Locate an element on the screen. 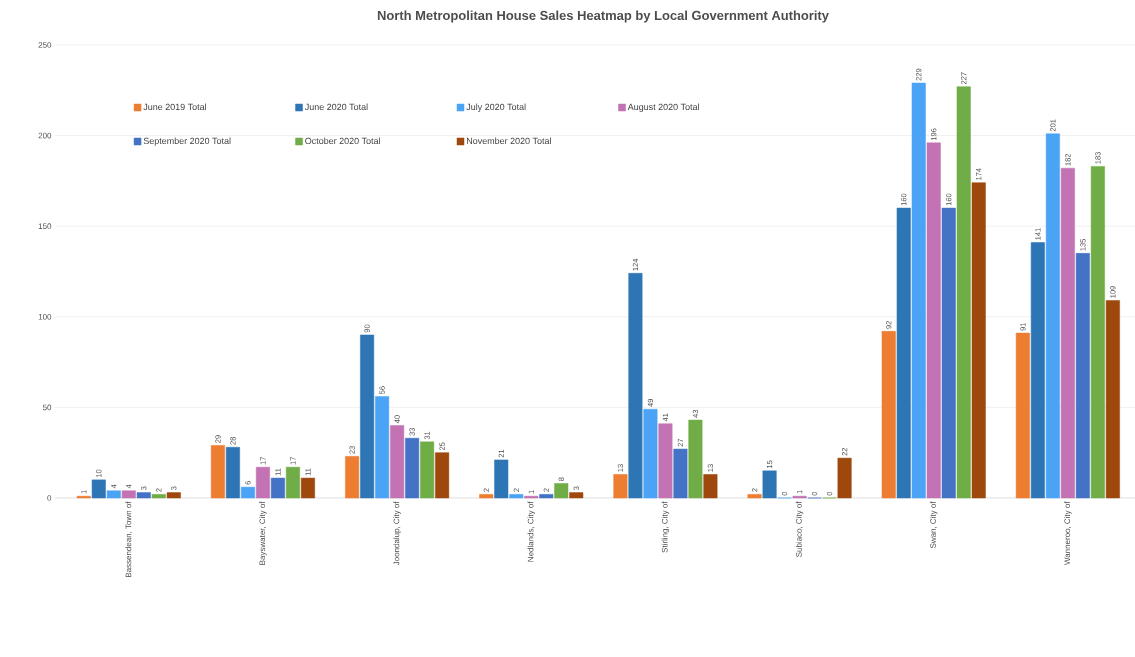  legend-label: September 2020 Total is located at coordinates (187, 141).